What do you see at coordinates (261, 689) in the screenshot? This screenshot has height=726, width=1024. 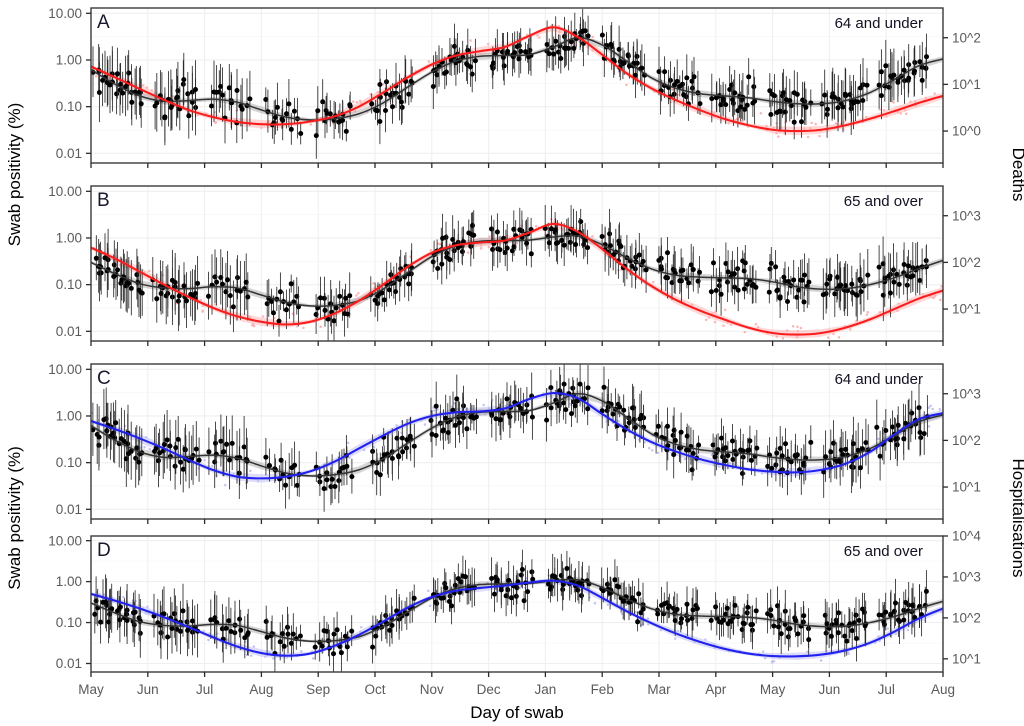 I see `x-axis-tick-label: Aug` at bounding box center [261, 689].